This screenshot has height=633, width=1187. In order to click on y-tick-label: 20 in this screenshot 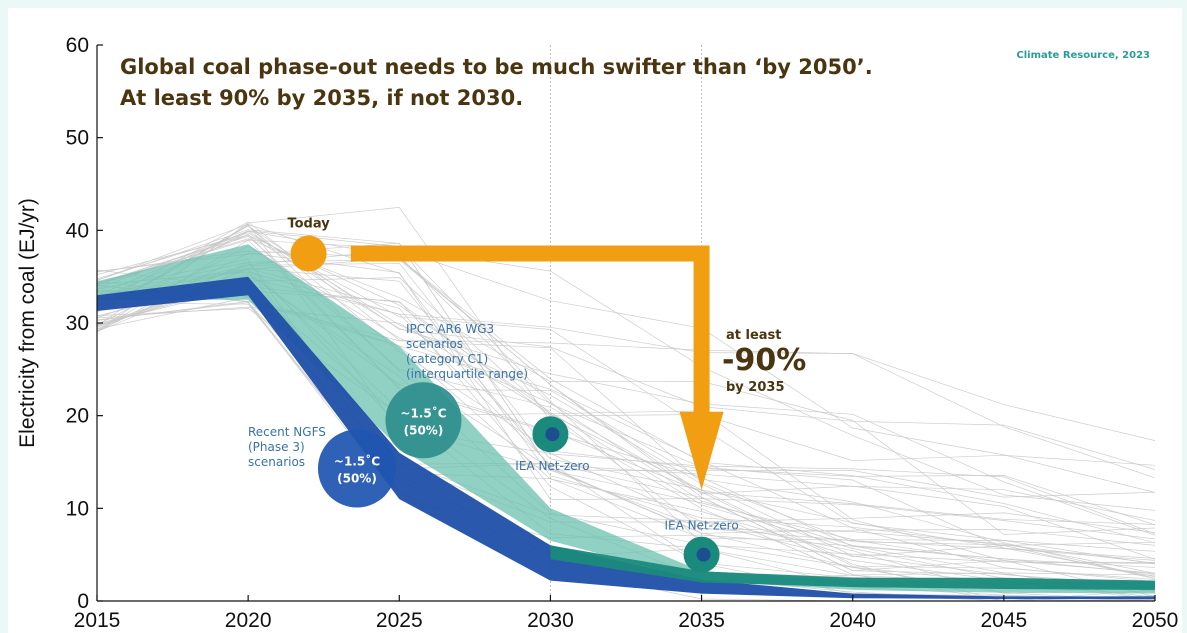, I will do `click(77, 416)`.